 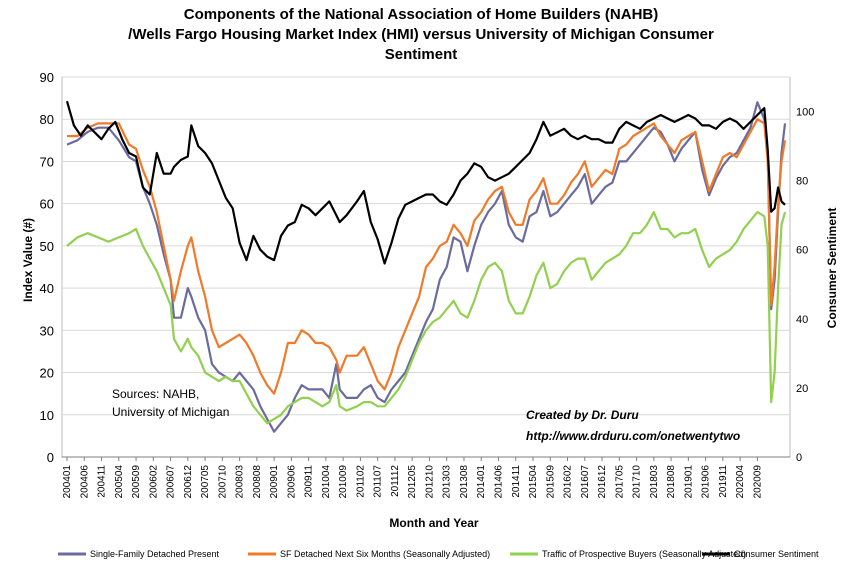 What do you see at coordinates (47, 330) in the screenshot?
I see `y-tick-label: 30` at bounding box center [47, 330].